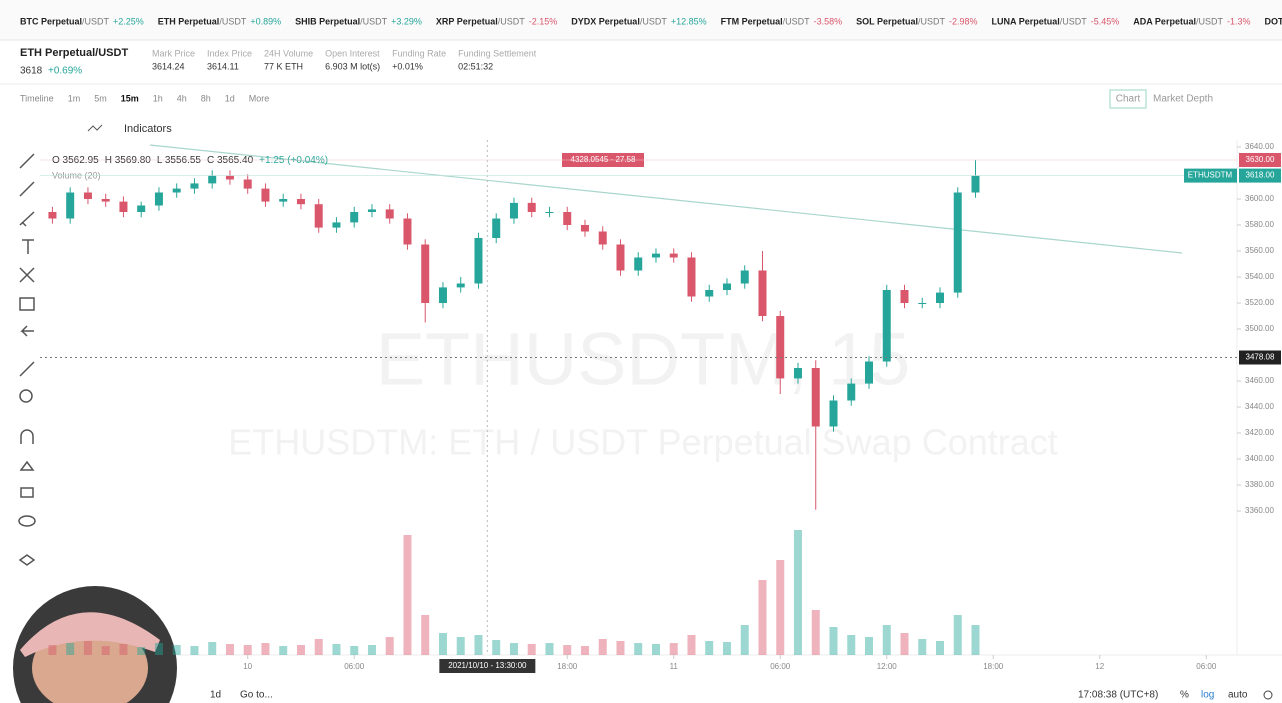  I want to click on ticker-symbol: FTM Perpetual, so click(752, 21).